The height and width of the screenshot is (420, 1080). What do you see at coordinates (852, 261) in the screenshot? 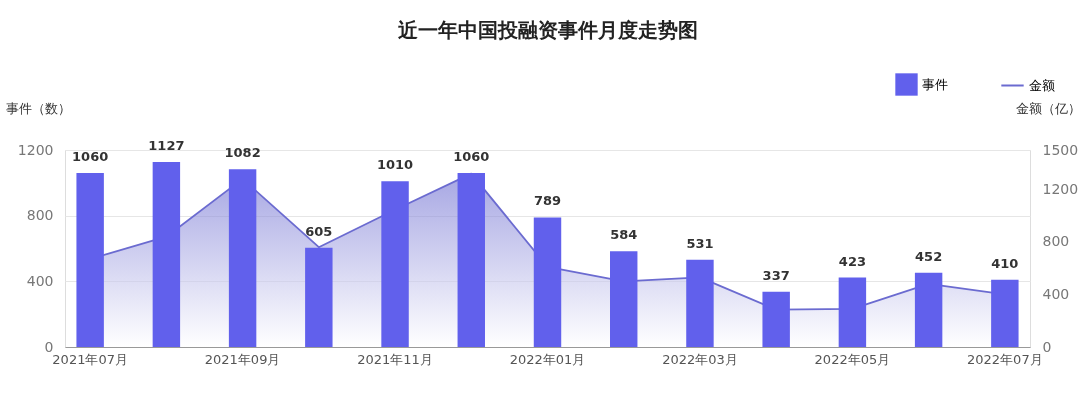
I see `data-label: 423` at bounding box center [852, 261].